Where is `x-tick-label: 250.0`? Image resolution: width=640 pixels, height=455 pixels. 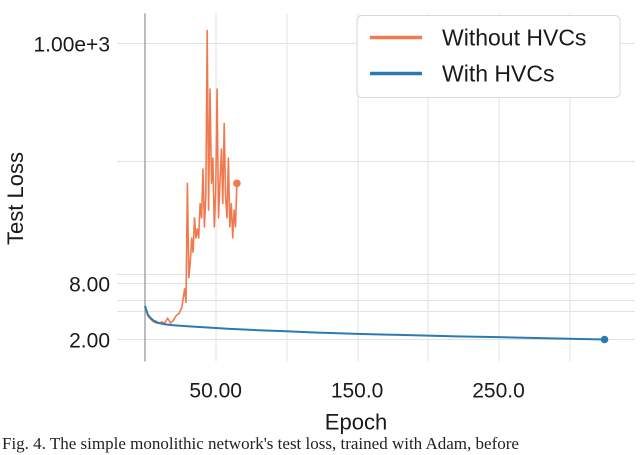
x-tick-label: 250.0 is located at coordinates (498, 391).